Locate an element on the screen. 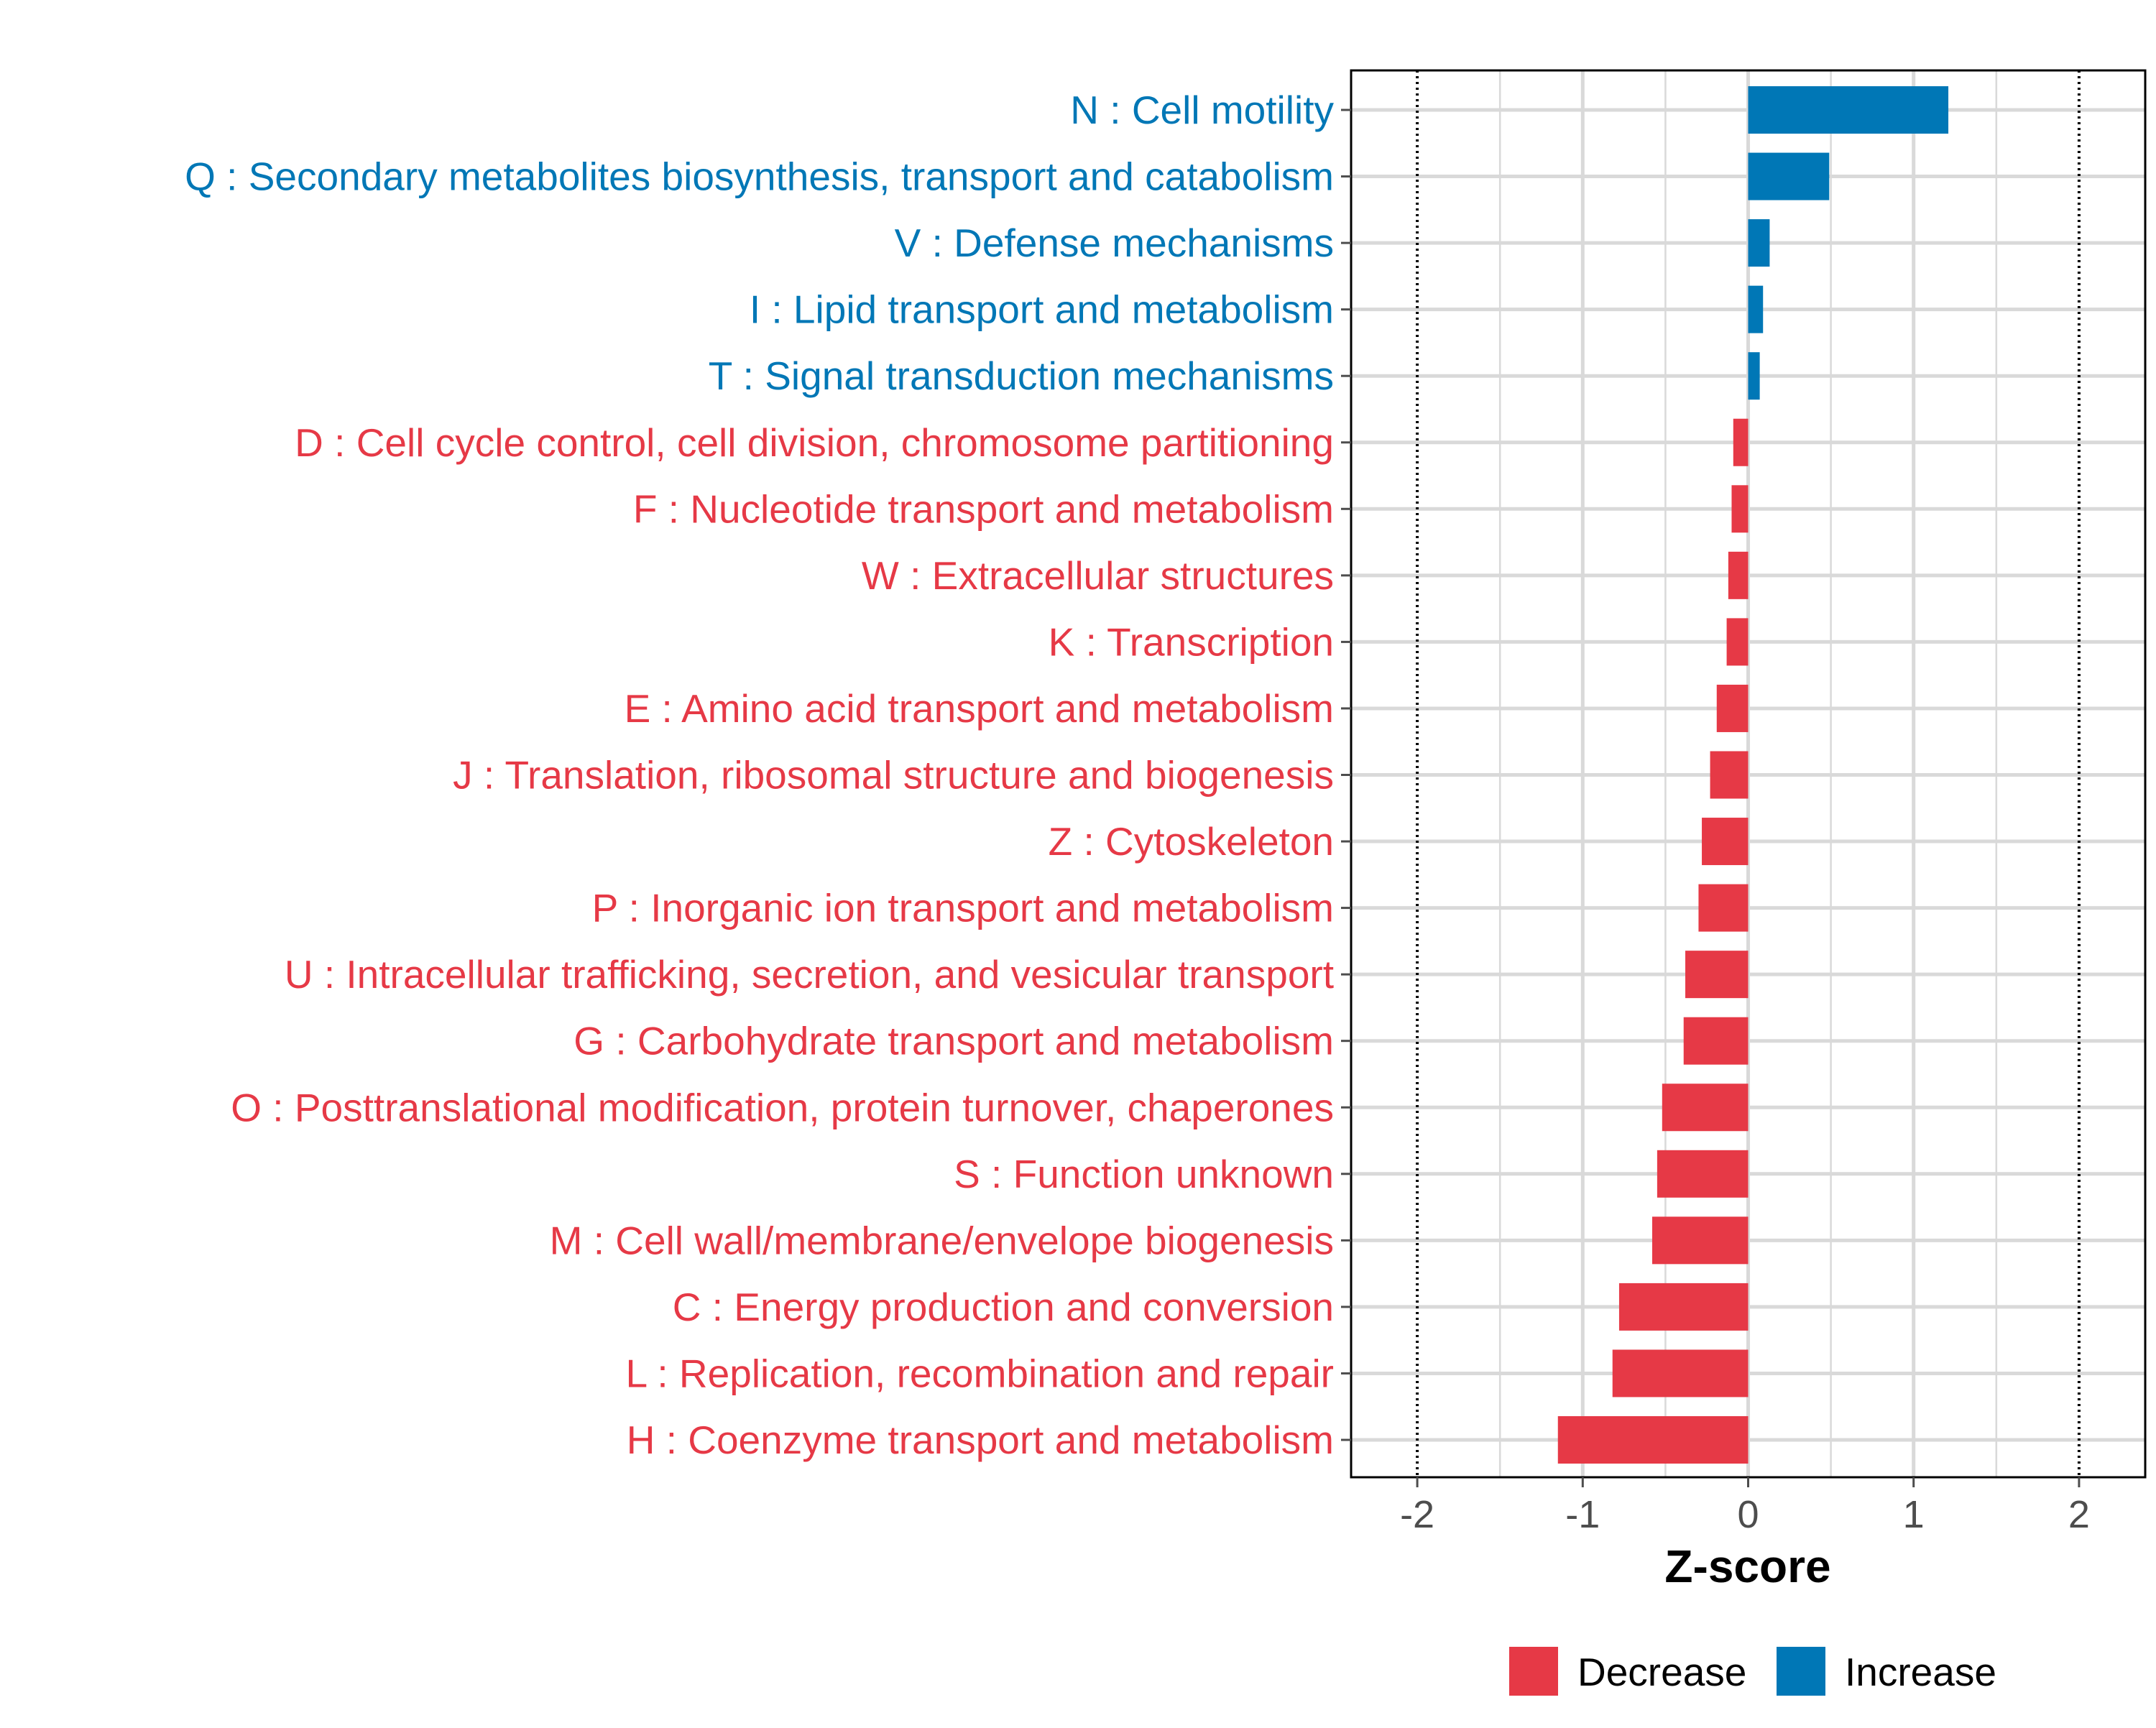 The height and width of the screenshot is (1728, 2156). x-tick-label: -2 is located at coordinates (1417, 1515).